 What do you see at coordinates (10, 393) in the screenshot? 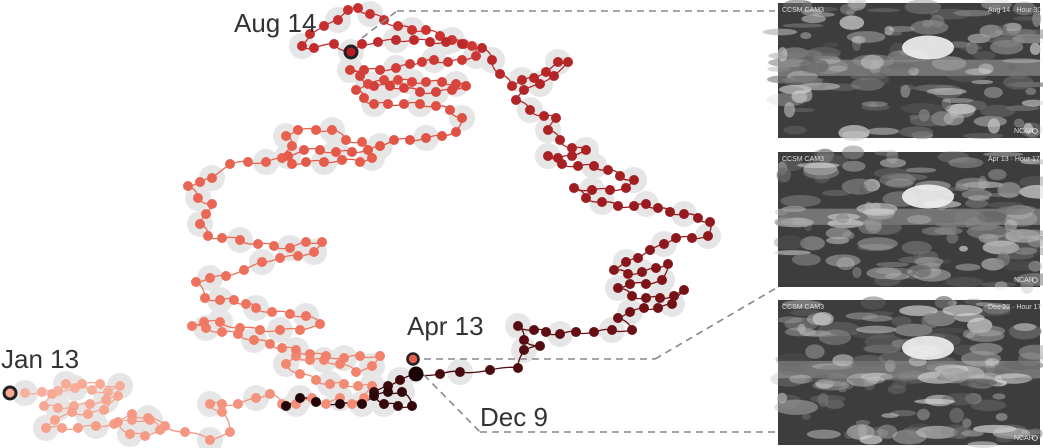
I see `node-jan13` at bounding box center [10, 393].